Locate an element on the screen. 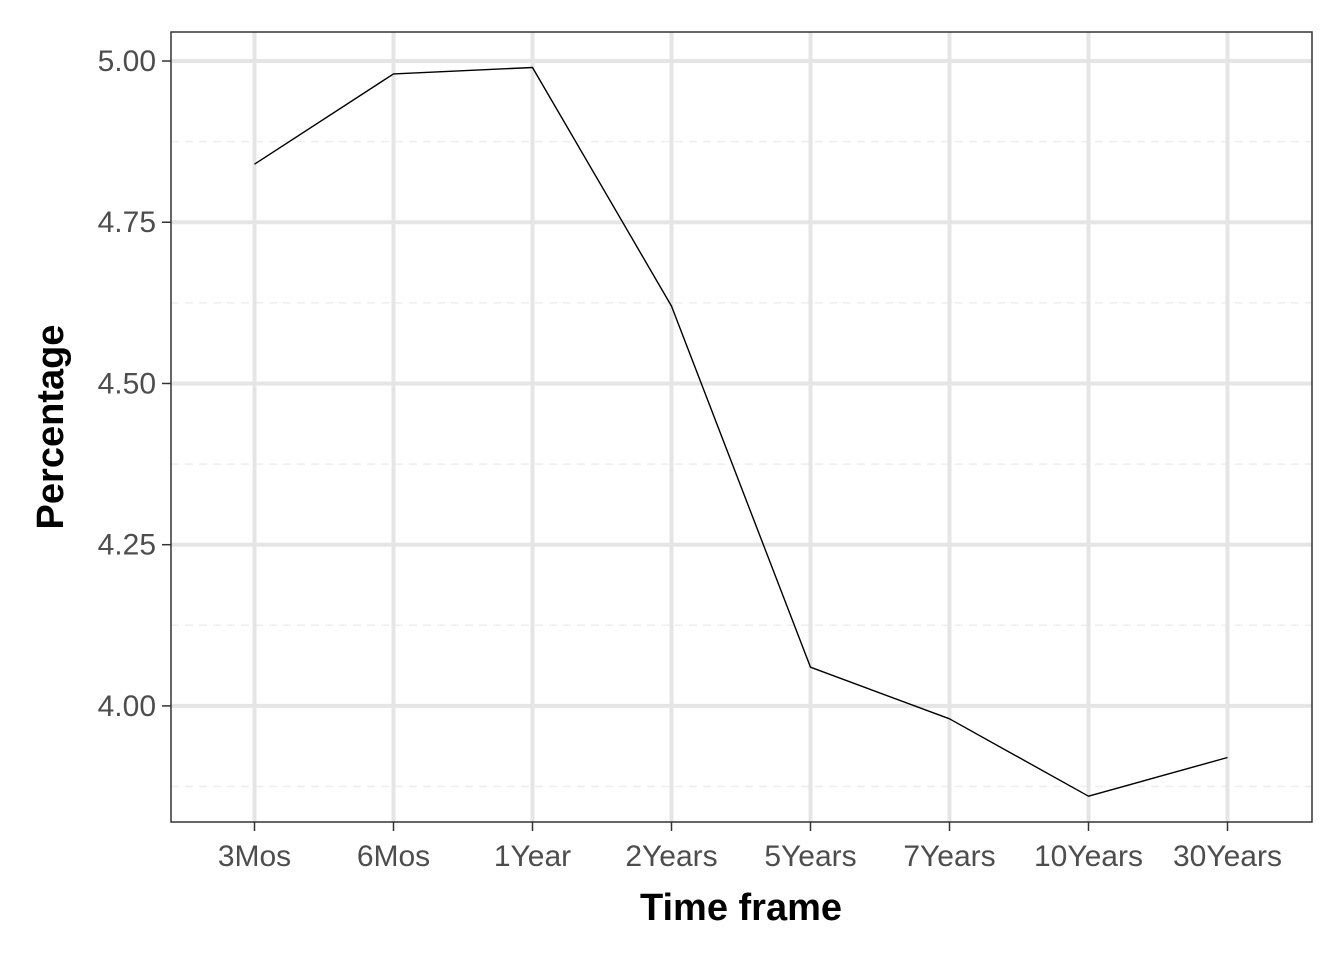 The width and height of the screenshot is (1344, 960). y-tick-label: 4.25 is located at coordinates (127, 545).